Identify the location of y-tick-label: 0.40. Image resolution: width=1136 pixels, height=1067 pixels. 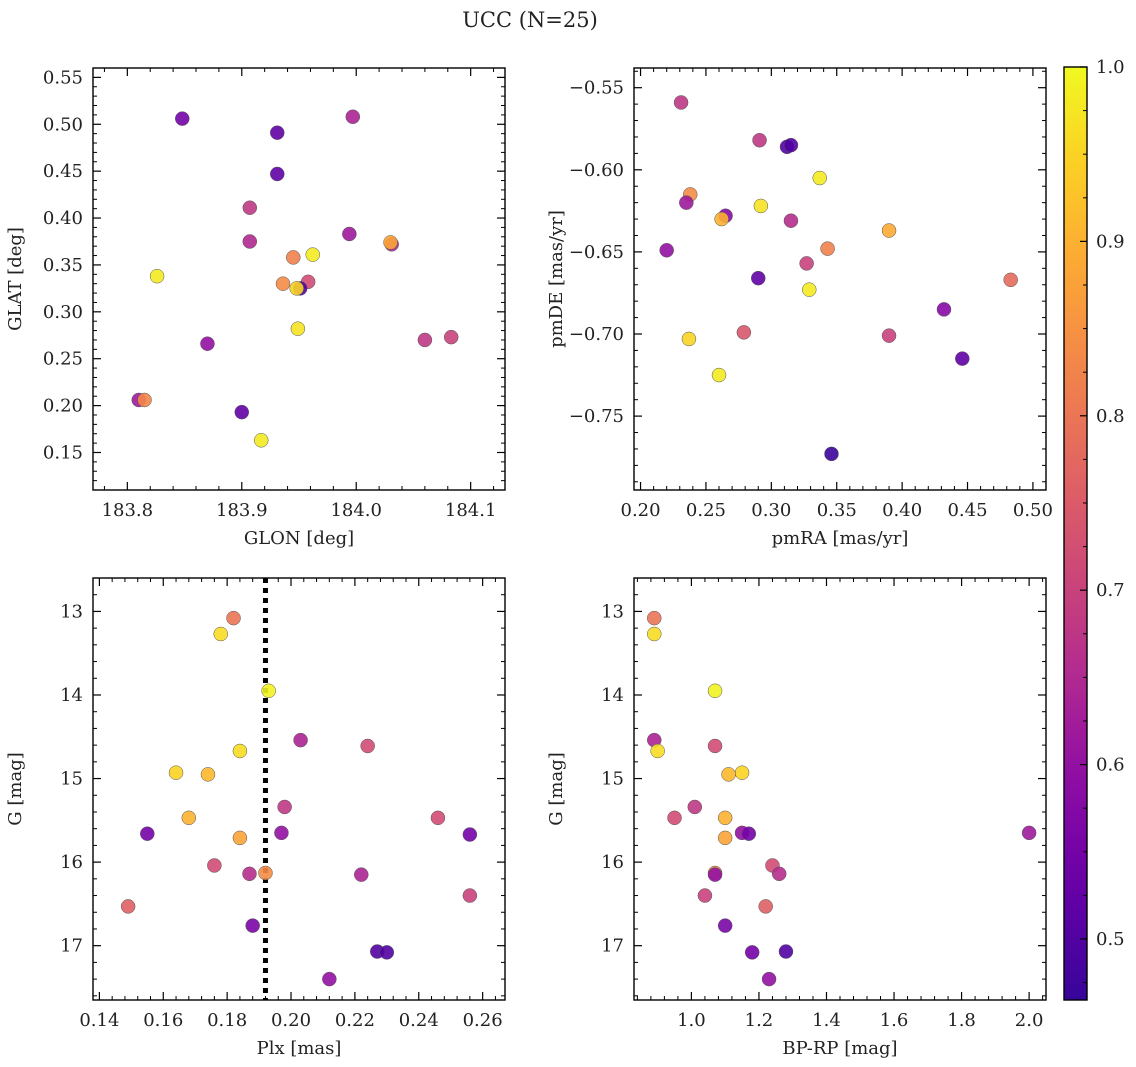
(63, 218).